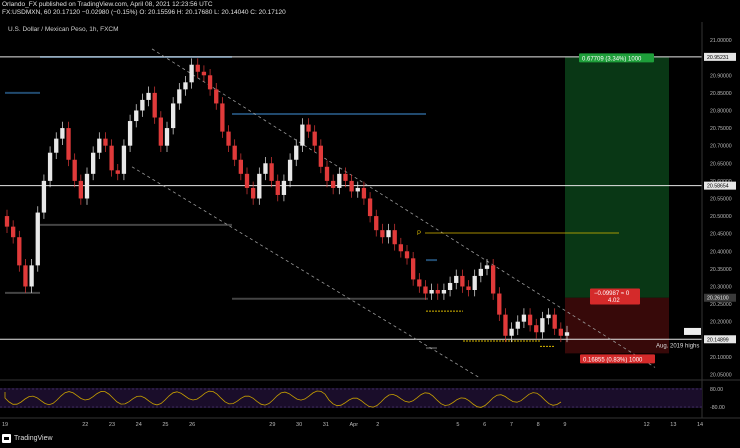  Describe the element at coordinates (721, 129) in the screenshot. I see `price-tick-label: 20.75000` at that location.